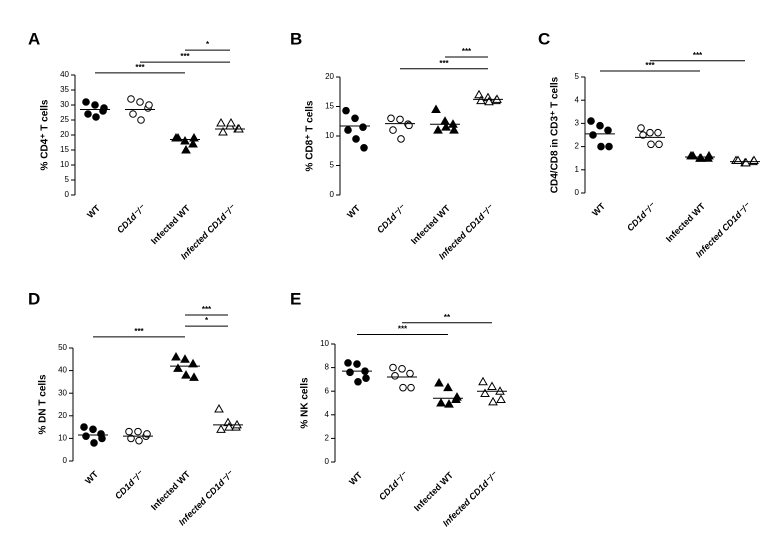 Image resolution: width=783 pixels, height=539 pixels. What do you see at coordinates (577, 76) in the screenshot?
I see `y-tick-label: 5` at bounding box center [577, 76].